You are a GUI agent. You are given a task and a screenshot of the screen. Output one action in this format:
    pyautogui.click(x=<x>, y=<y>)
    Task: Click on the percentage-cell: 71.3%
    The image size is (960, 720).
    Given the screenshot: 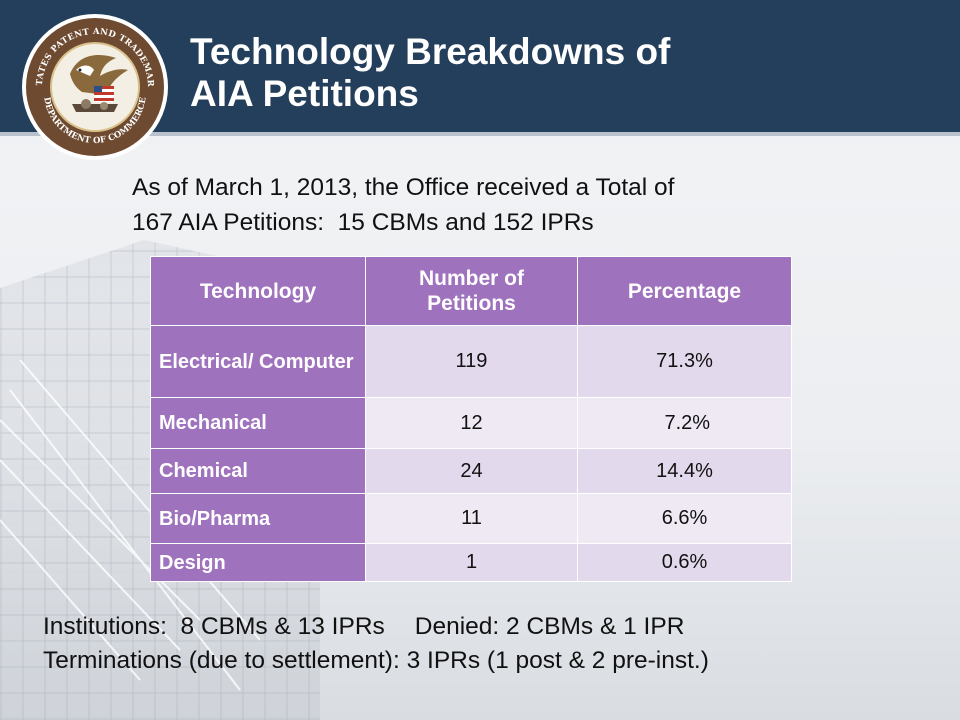 What is the action you would take?
    pyautogui.click(x=684, y=361)
    